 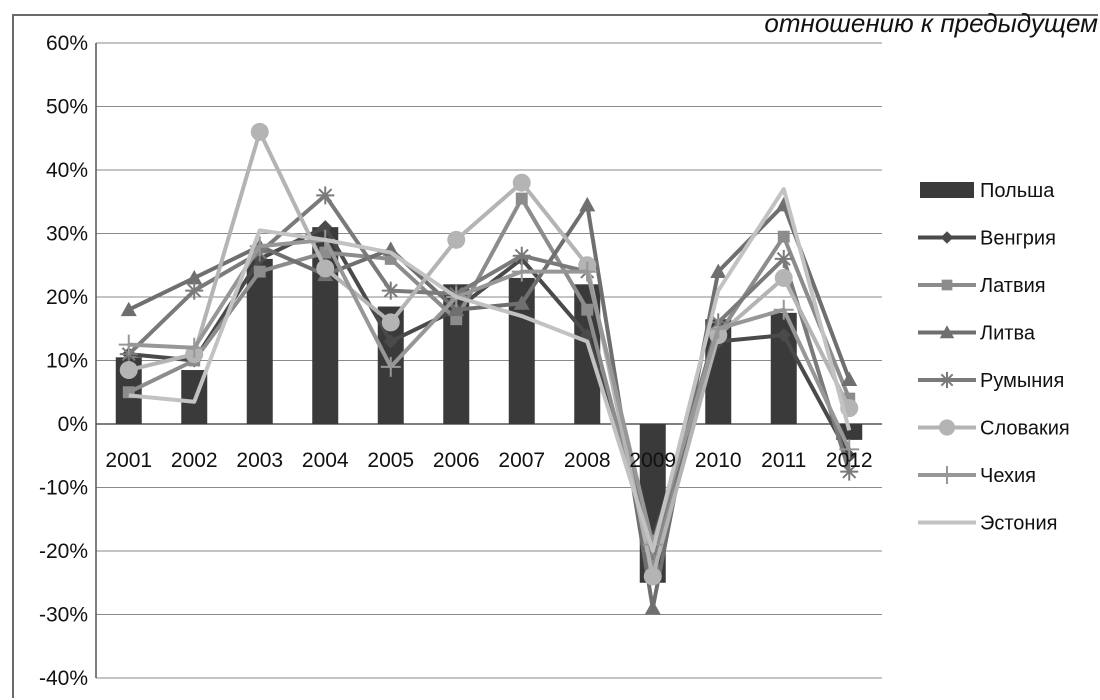 What do you see at coordinates (652, 460) in the screenshot?
I see `x-tick-label: 2009` at bounding box center [652, 460].